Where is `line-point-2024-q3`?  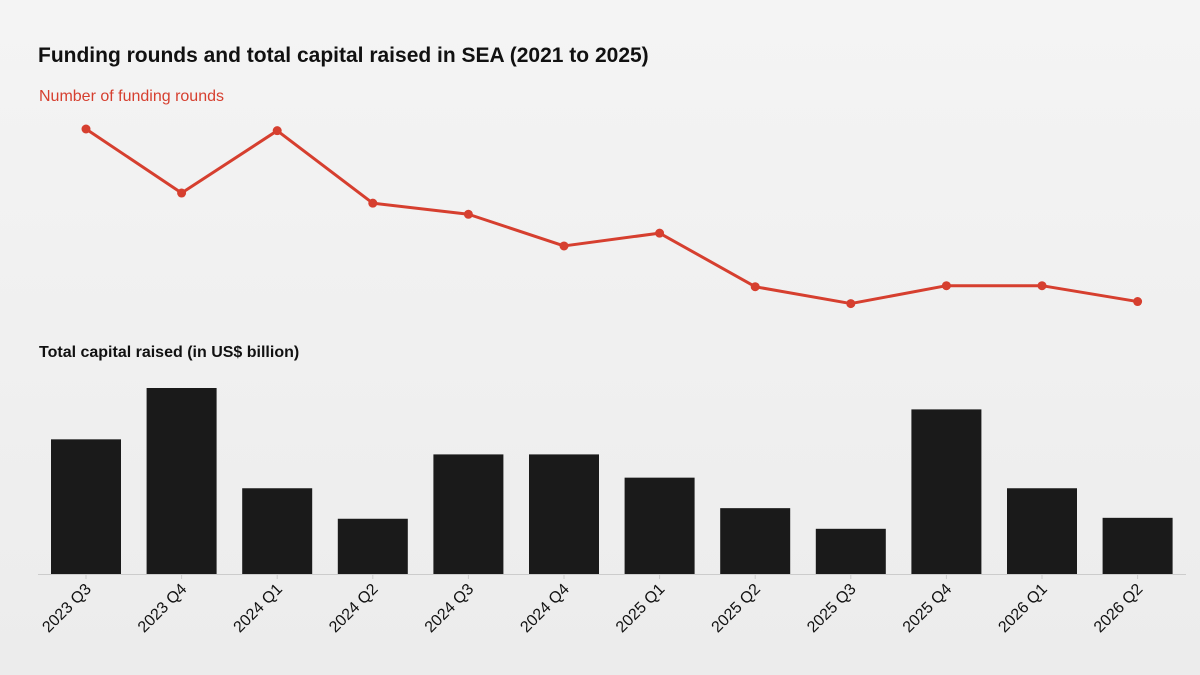 line-point-2024-q3 is located at coordinates (468, 214).